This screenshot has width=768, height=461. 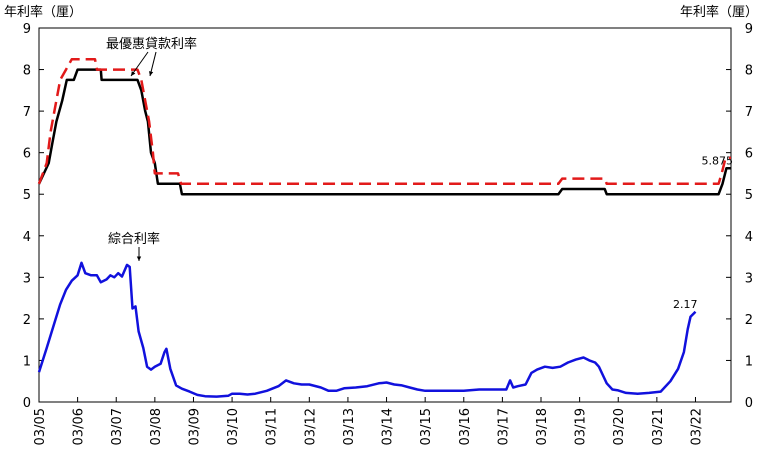 What do you see at coordinates (27, 195) in the screenshot?
I see `y-tick-label-left: 5` at bounding box center [27, 195].